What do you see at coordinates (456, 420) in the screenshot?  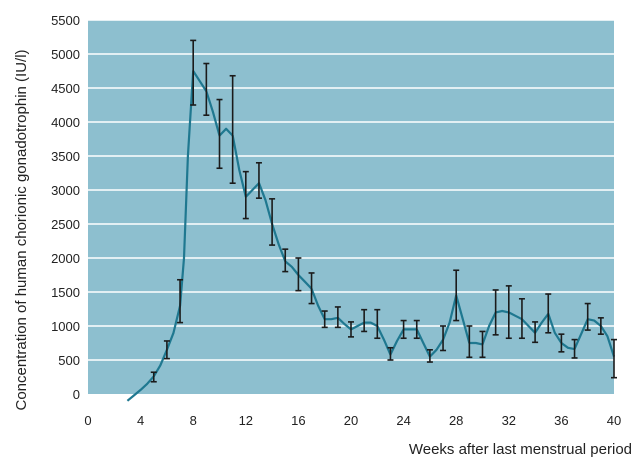 I see `x-tick-label: 28` at bounding box center [456, 420].